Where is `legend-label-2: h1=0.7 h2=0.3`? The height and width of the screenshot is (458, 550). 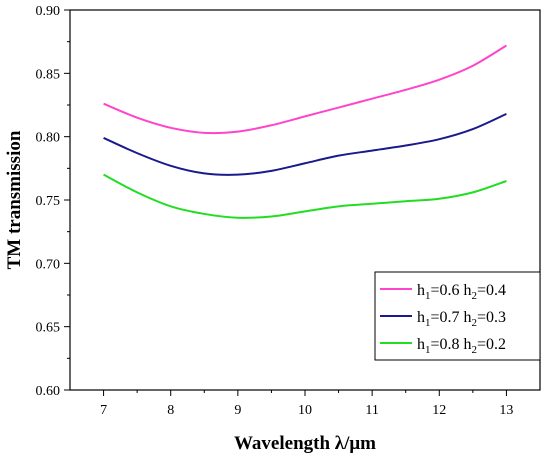
legend-label-2: h1=0.7 h2=0.3 is located at coordinates (461, 319).